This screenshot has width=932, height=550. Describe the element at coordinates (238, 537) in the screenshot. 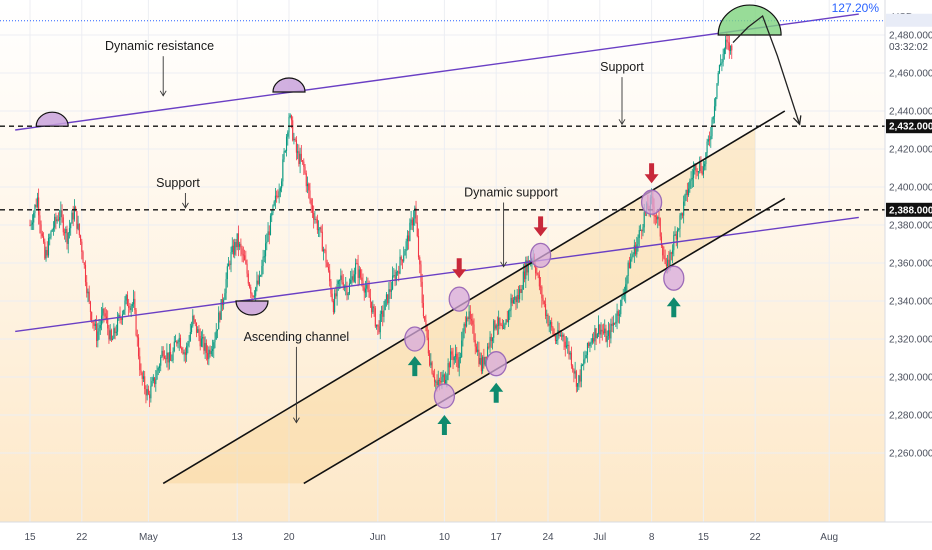

I see `x-tick-label: 13` at that location.